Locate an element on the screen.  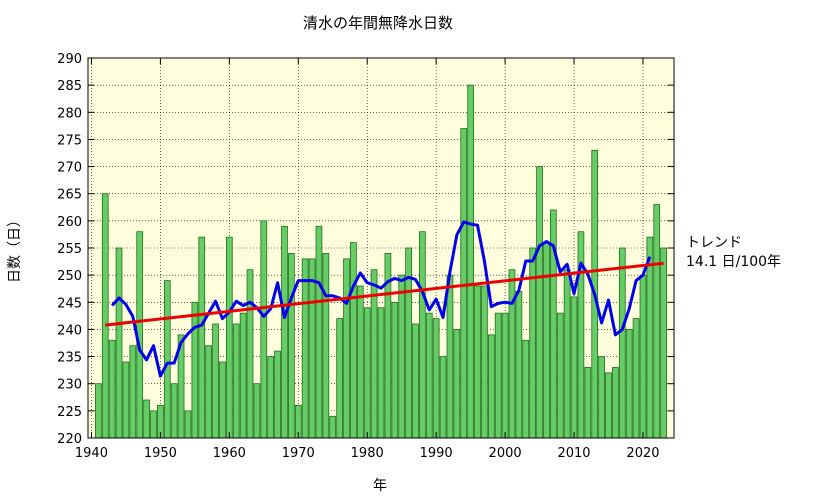
y-tick-label: 225 is located at coordinates (69, 412).